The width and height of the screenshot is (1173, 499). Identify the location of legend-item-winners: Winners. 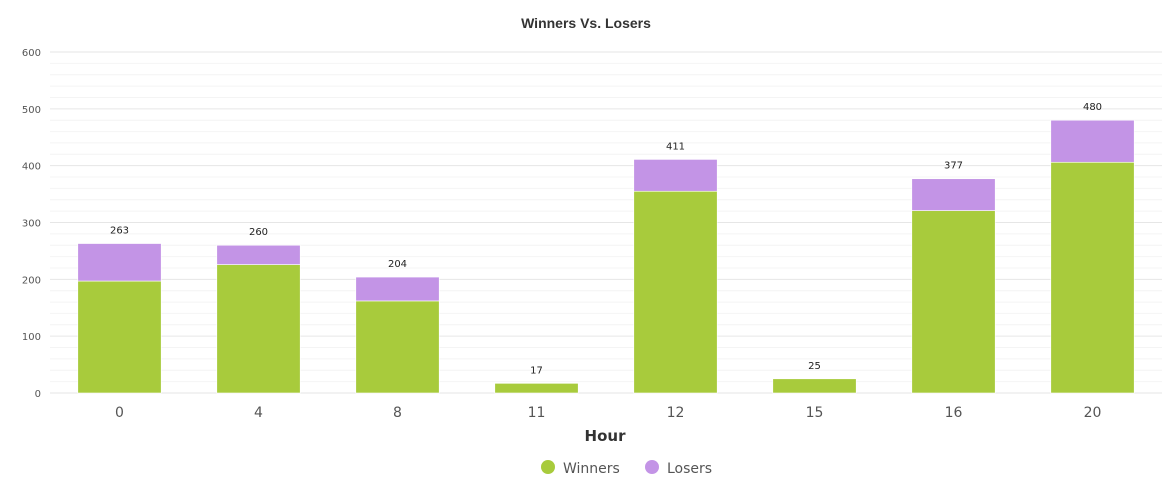
(580, 468).